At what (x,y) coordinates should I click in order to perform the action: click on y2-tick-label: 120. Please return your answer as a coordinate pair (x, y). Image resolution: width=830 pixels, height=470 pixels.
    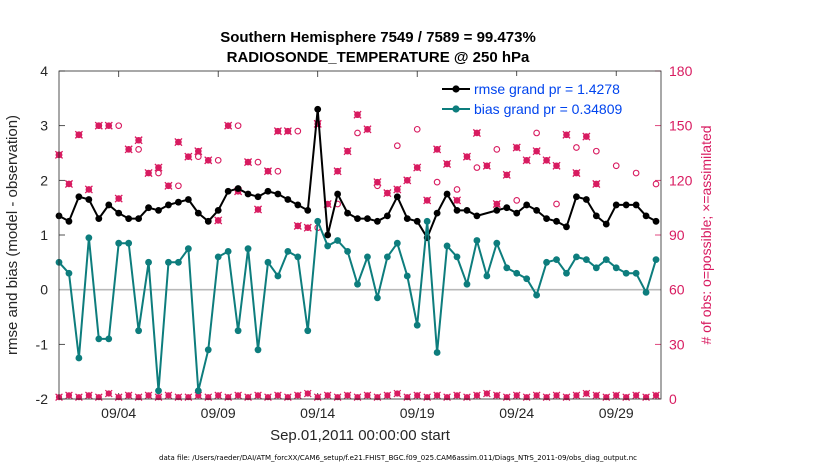
    Looking at the image, I should click on (681, 180).